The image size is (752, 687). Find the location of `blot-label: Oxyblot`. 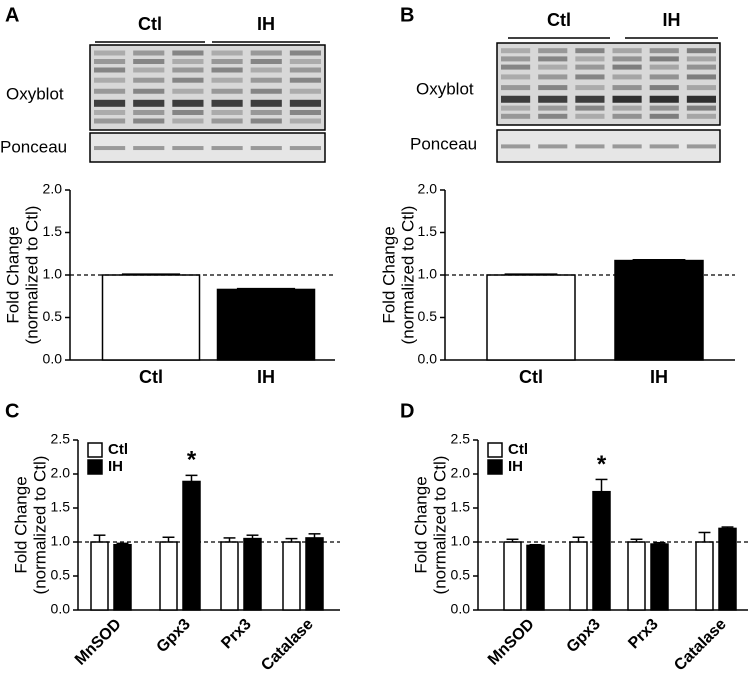

blot-label: Oxyblot is located at coordinates (445, 88).